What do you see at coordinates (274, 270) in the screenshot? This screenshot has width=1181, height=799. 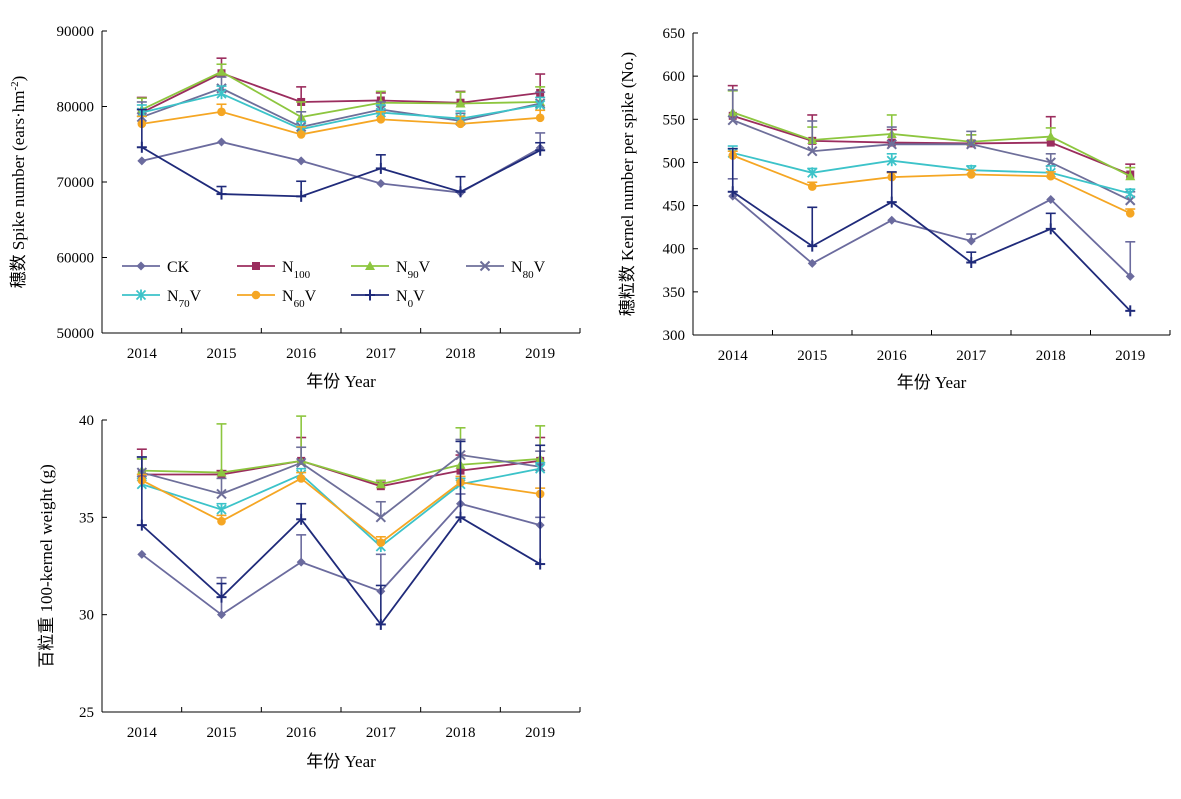 I see `legend-item-n100: N100` at bounding box center [274, 270].